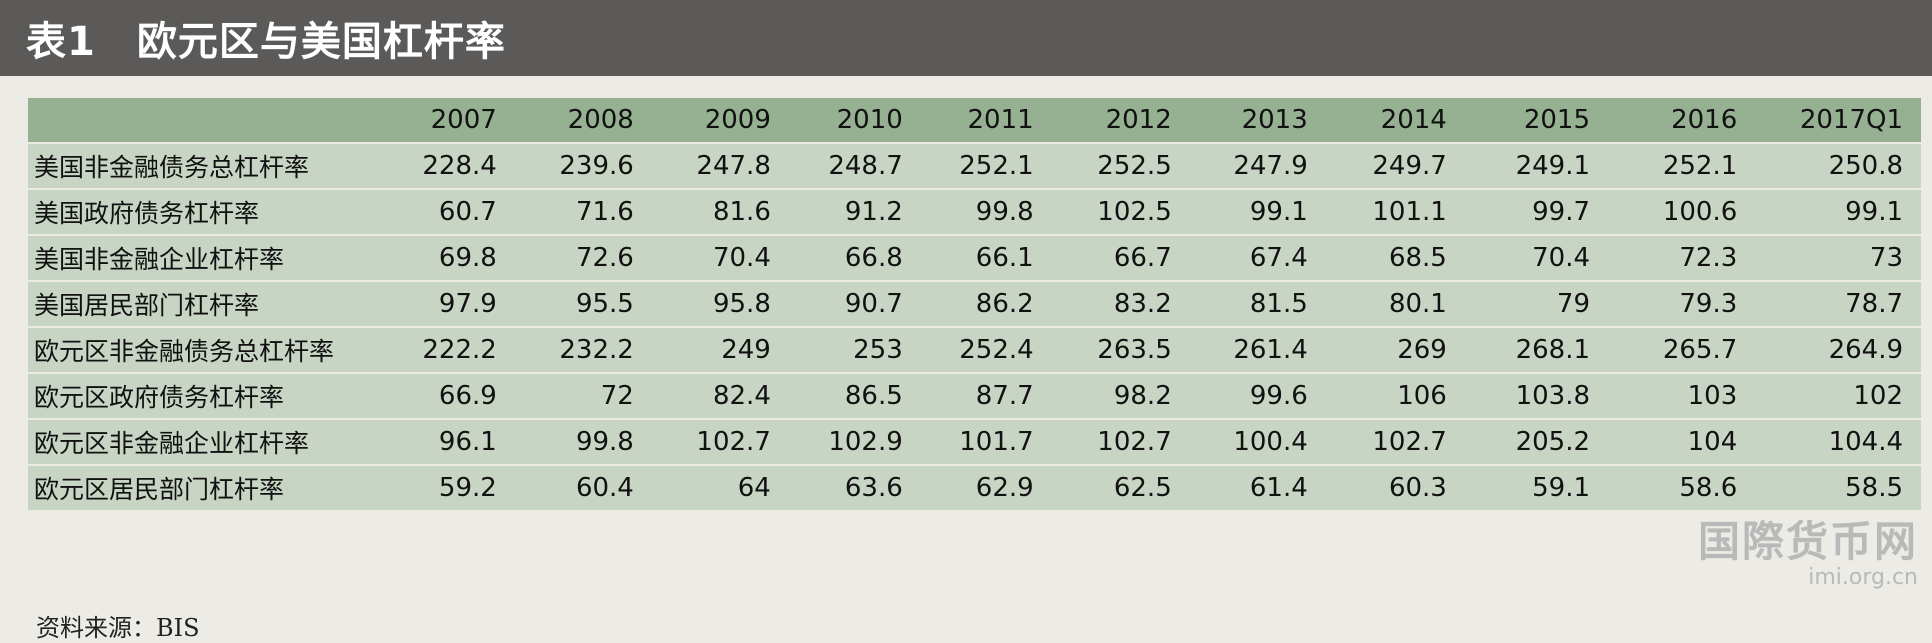 The image size is (1932, 643). I want to click on table-cell: 78.7, so click(1838, 304).